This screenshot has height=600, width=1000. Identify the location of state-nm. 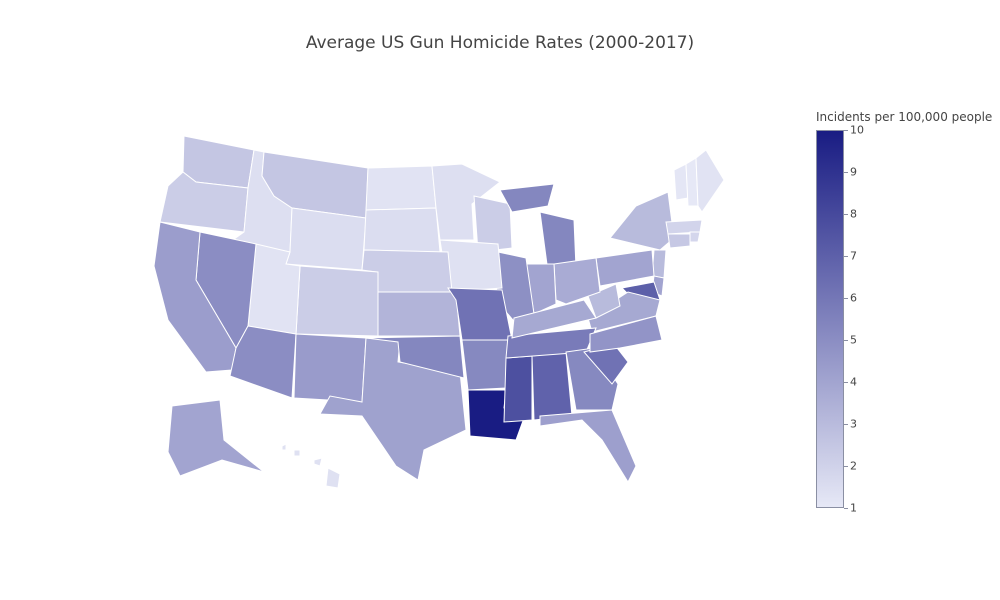
(330, 368).